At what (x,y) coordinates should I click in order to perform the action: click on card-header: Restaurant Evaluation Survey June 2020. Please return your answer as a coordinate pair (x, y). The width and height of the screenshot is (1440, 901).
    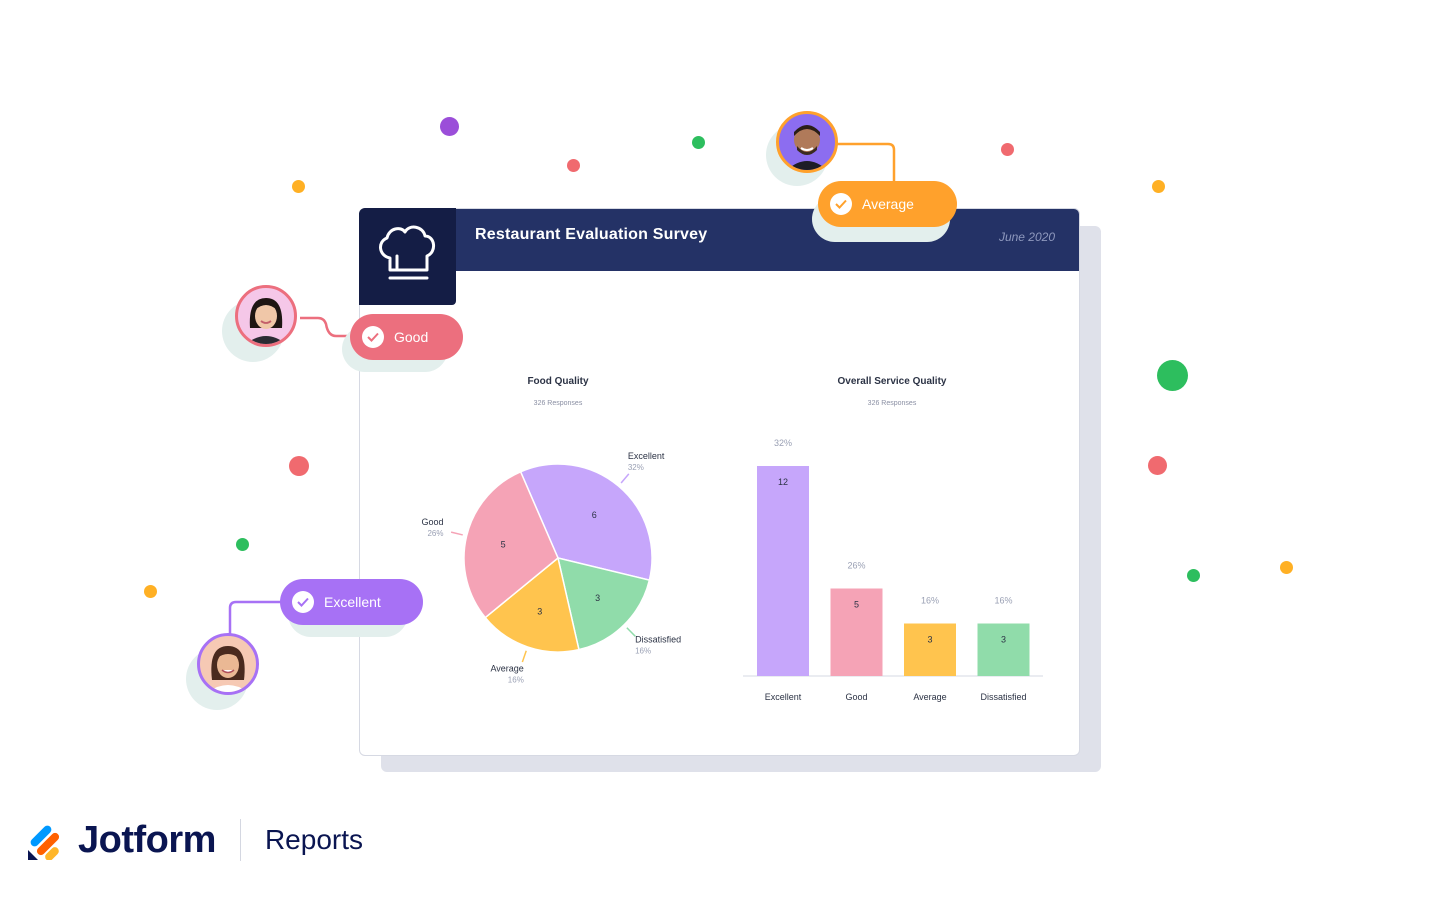
    Looking at the image, I should click on (719, 240).